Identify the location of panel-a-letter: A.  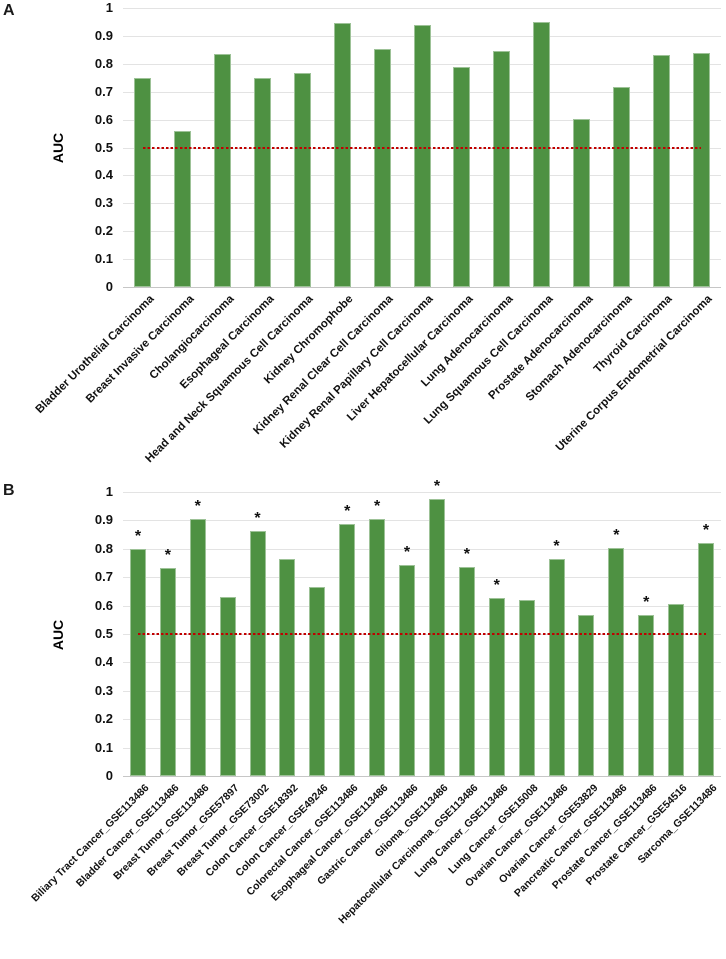
(9, 10).